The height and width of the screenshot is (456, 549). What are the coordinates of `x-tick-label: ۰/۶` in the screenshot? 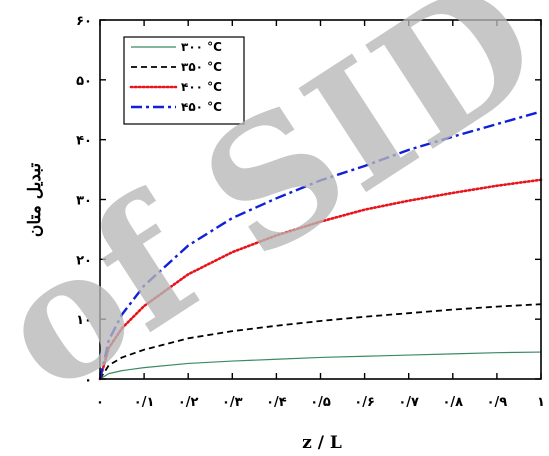 It's located at (364, 402).